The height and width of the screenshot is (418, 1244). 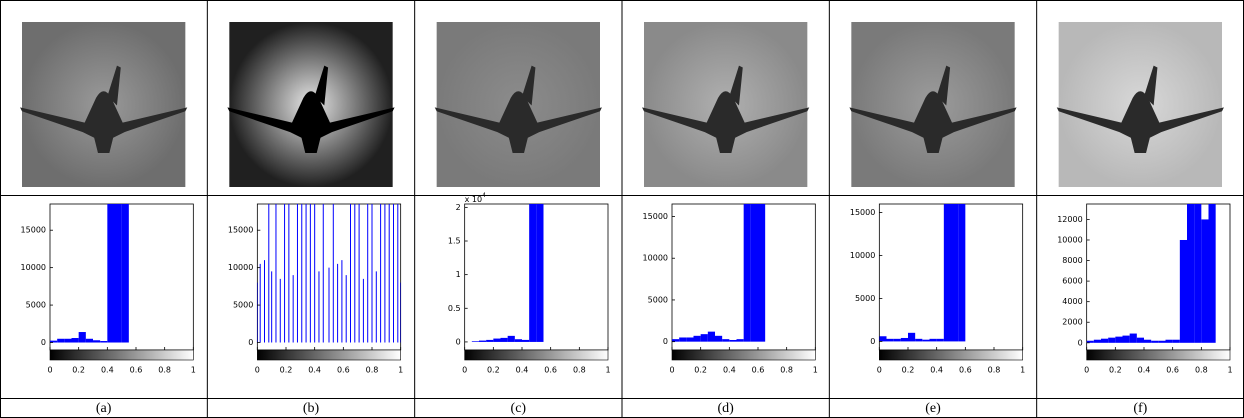 What do you see at coordinates (311, 408) in the screenshot?
I see `caption: (b)` at bounding box center [311, 408].